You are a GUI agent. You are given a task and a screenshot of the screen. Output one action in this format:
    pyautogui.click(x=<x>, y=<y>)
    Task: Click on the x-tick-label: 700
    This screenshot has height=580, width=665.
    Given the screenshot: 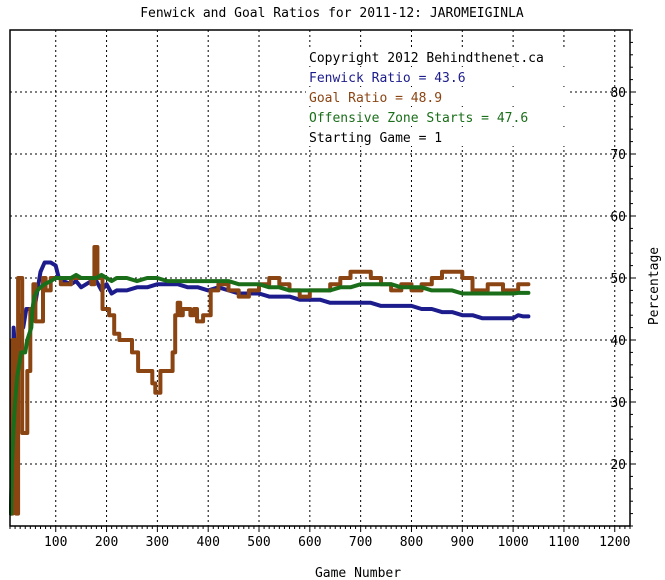 What is the action you would take?
    pyautogui.click(x=360, y=542)
    